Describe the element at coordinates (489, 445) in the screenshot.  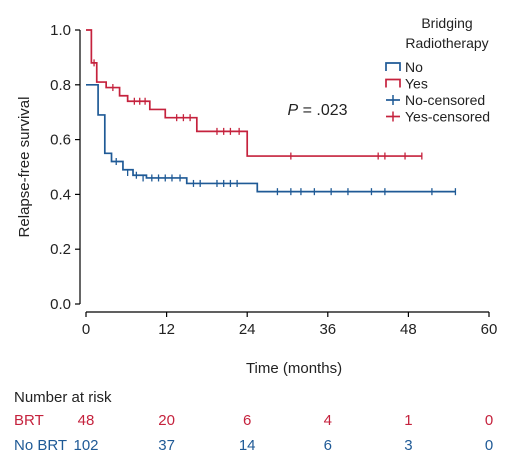
I see `risk-value-no: 0` at that location.